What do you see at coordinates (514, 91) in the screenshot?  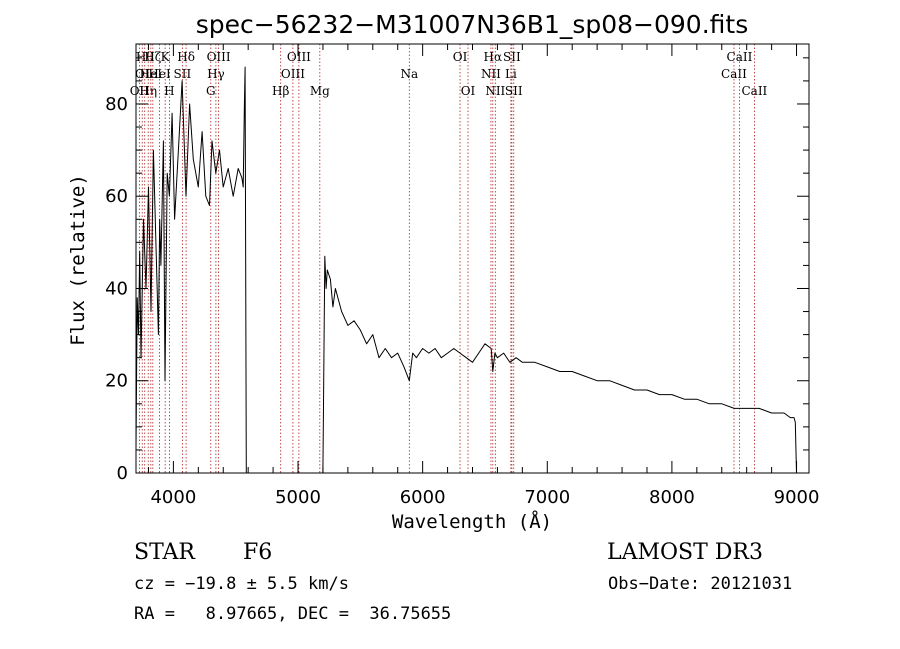 I see `line-marker-label-26: SII` at bounding box center [514, 91].